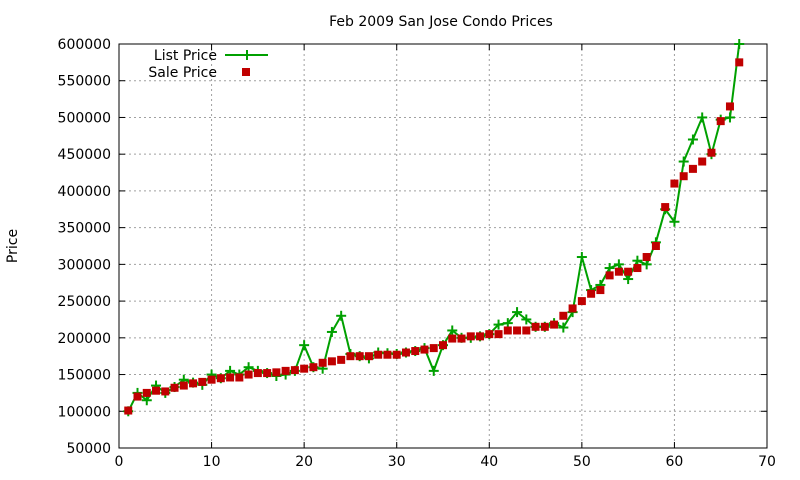 The height and width of the screenshot is (480, 800). Describe the element at coordinates (84, 412) in the screenshot. I see `y-tick-label: 100000` at that location.